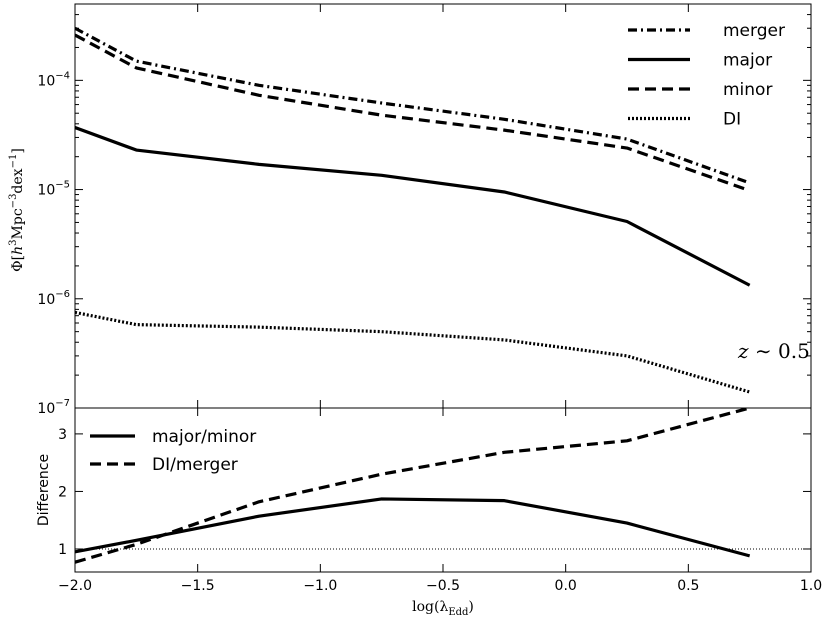 The width and height of the screenshot is (831, 626). I want to click on y-tick-label-bottom: 3, so click(62, 435).